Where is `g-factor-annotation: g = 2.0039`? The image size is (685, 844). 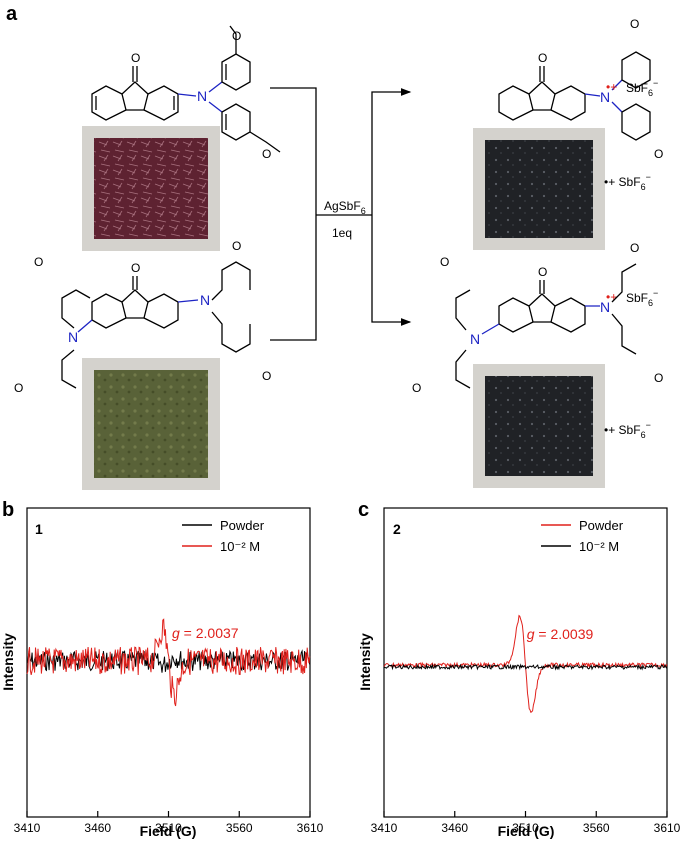
g-factor-annotation: g = 2.0039 is located at coordinates (560, 634).